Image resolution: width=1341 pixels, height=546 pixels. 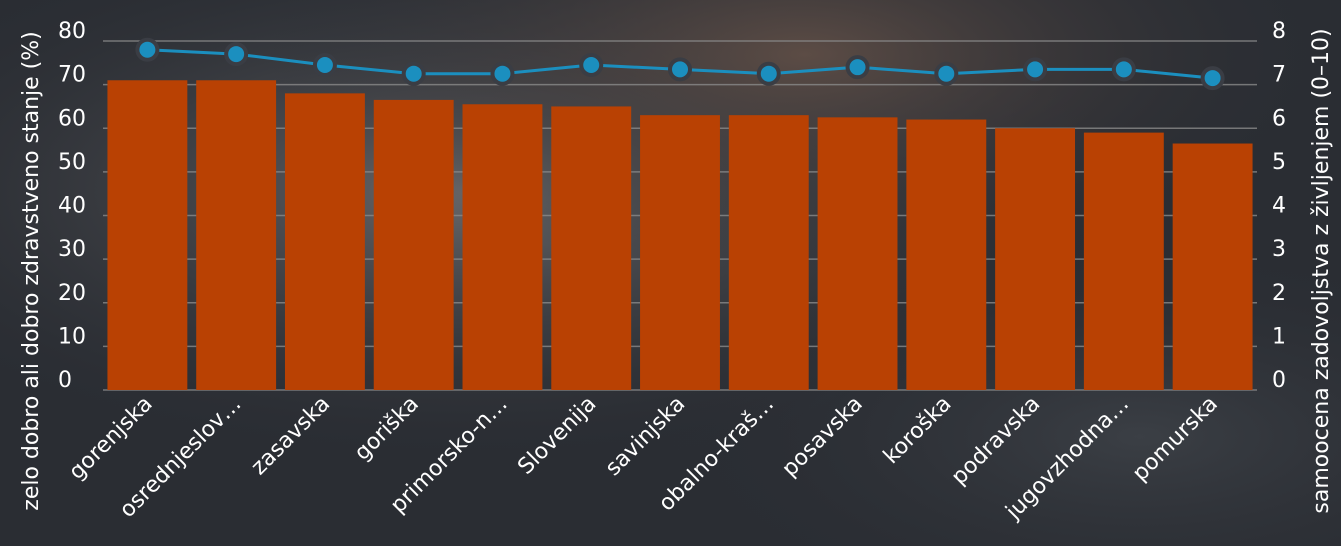 What do you see at coordinates (387, 429) in the screenshot?
I see `x-tick-label: goriška` at bounding box center [387, 429].